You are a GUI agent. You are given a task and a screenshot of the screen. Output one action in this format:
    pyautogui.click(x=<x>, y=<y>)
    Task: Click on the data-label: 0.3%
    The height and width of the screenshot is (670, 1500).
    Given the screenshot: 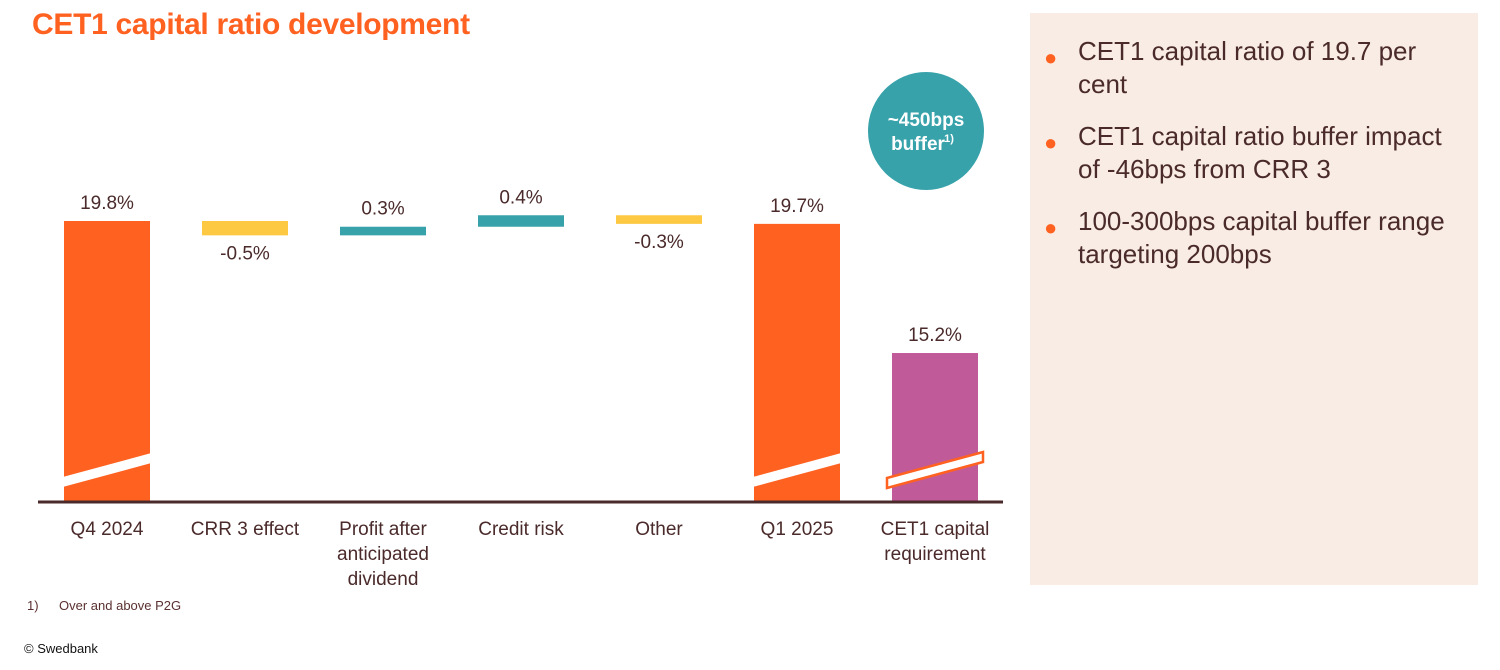 What is the action you would take?
    pyautogui.click(x=382, y=209)
    